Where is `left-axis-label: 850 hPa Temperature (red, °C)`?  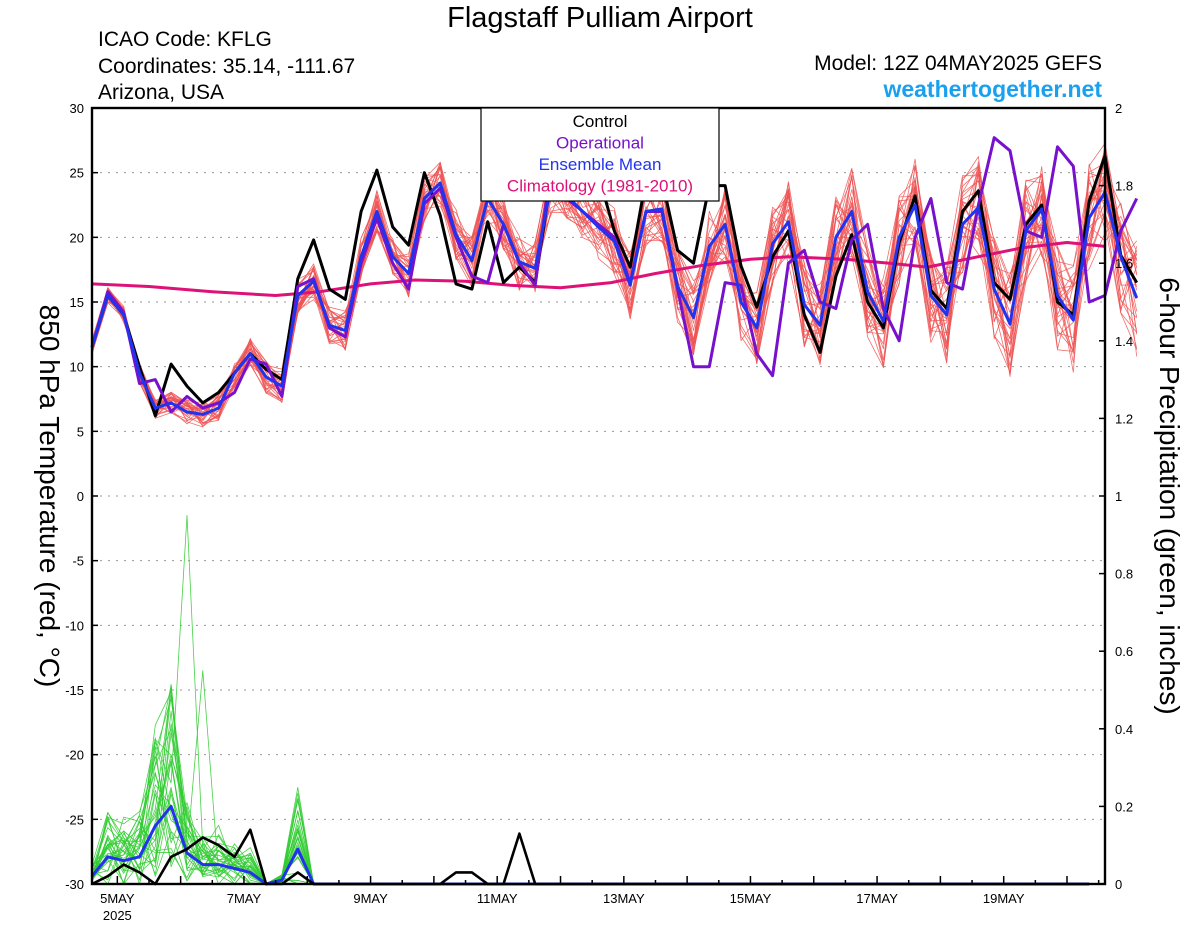 left-axis-label: 850 hPa Temperature (red, °C) is located at coordinates (49, 496).